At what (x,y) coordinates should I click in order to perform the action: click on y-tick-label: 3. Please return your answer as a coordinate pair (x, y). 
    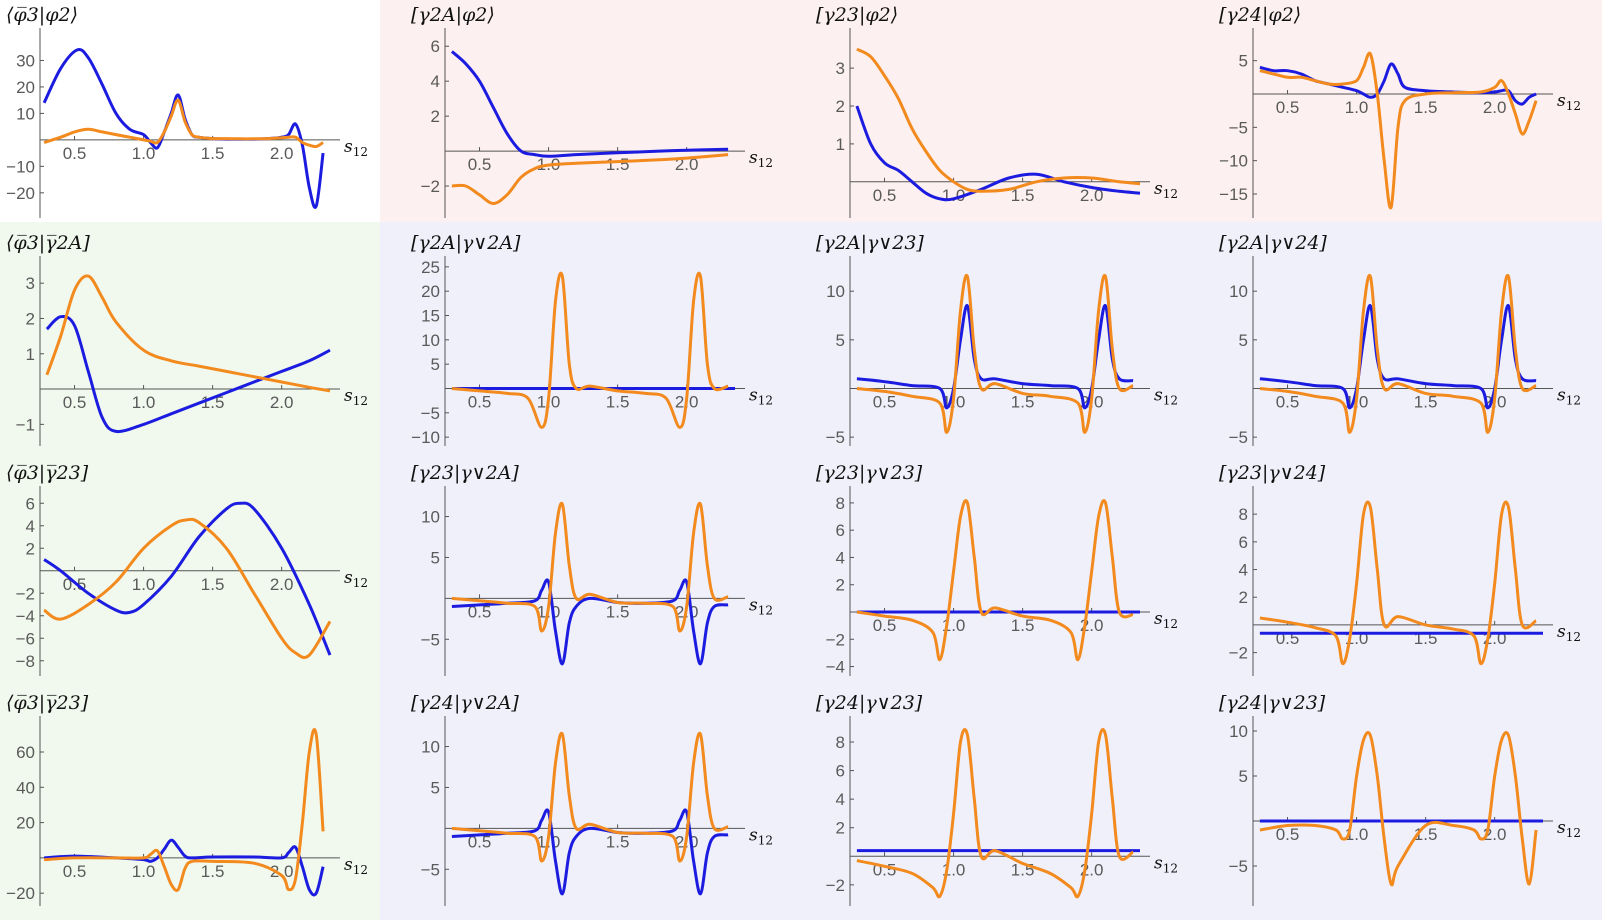
    Looking at the image, I should click on (30, 283).